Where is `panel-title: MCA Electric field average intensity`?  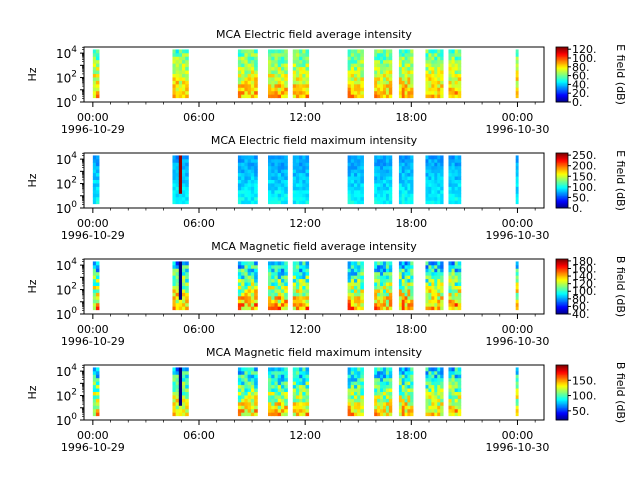 panel-title: MCA Electric field average intensity is located at coordinates (314, 34).